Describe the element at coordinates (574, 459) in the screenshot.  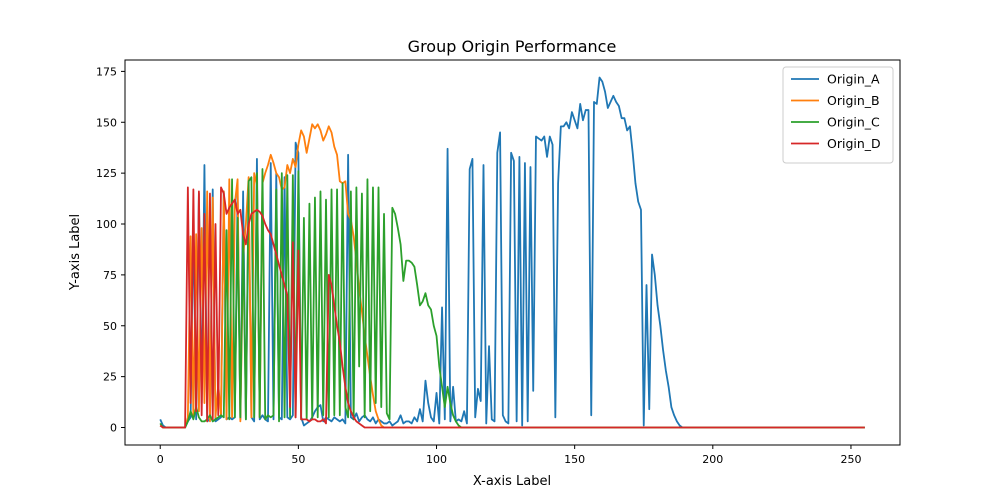
I see `x-tick-label: 150` at that location.